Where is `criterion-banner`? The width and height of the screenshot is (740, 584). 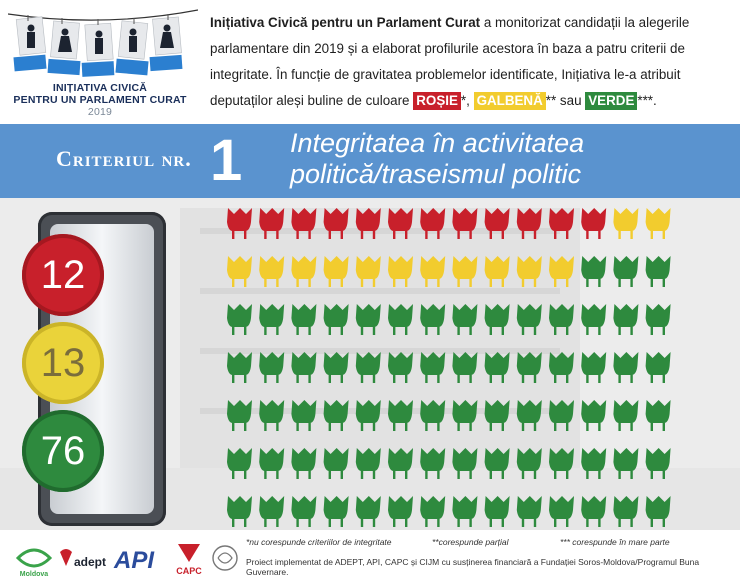
criterion-banner is located at coordinates (370, 161).